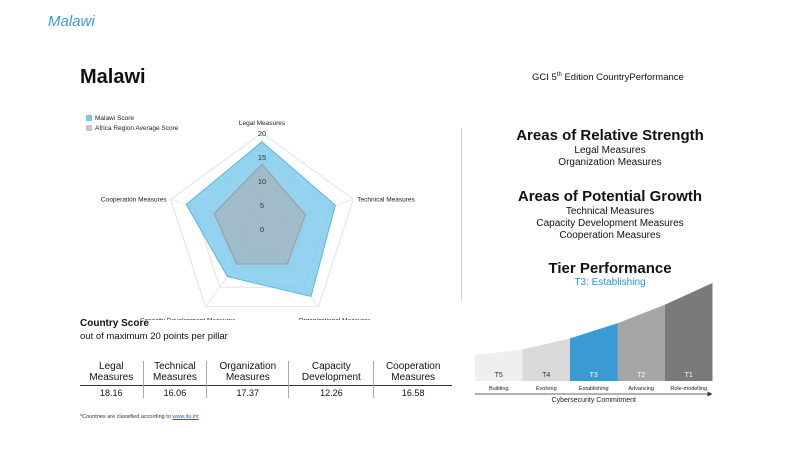 This screenshot has width=794, height=459. What do you see at coordinates (112, 391) in the screenshot?
I see `score-value-legal: 18.16` at bounding box center [112, 391].